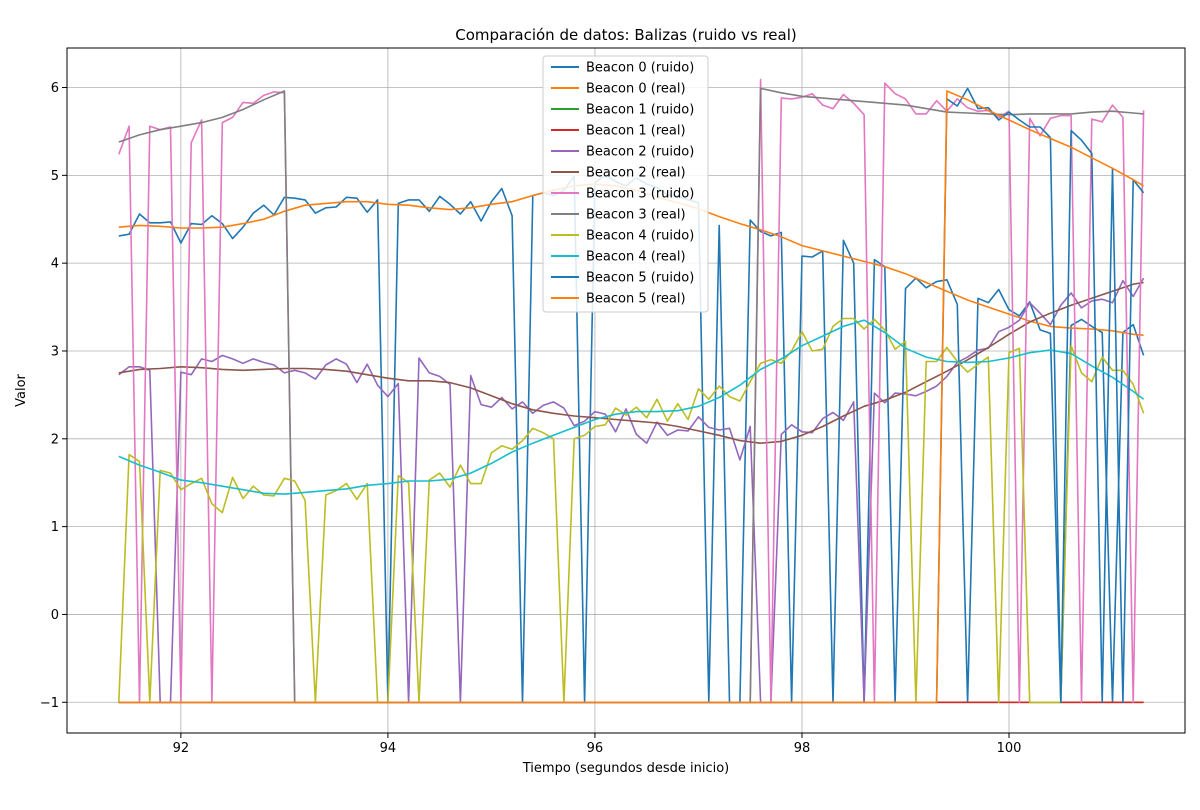 This screenshot has width=1200, height=810. I want to click on y-tick-label: −1, so click(49, 703).